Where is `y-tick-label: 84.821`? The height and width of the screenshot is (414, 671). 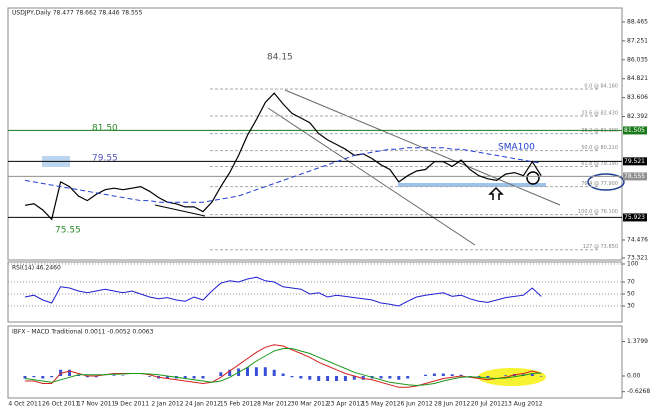
y-tick-label: 84.821 is located at coordinates (637, 78).